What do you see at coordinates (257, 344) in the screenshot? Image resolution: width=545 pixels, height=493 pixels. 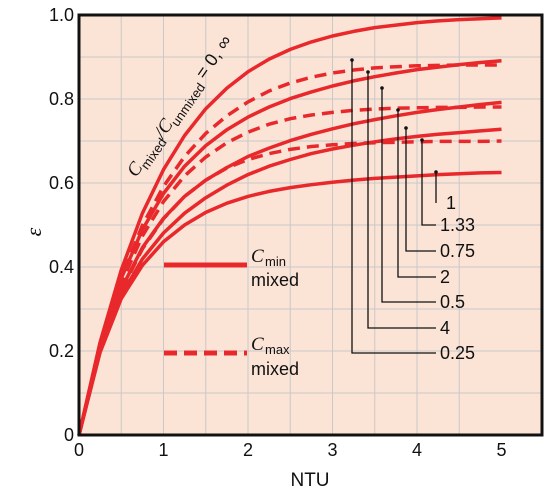 I see `legend-cmax-symbol: C` at bounding box center [257, 344].